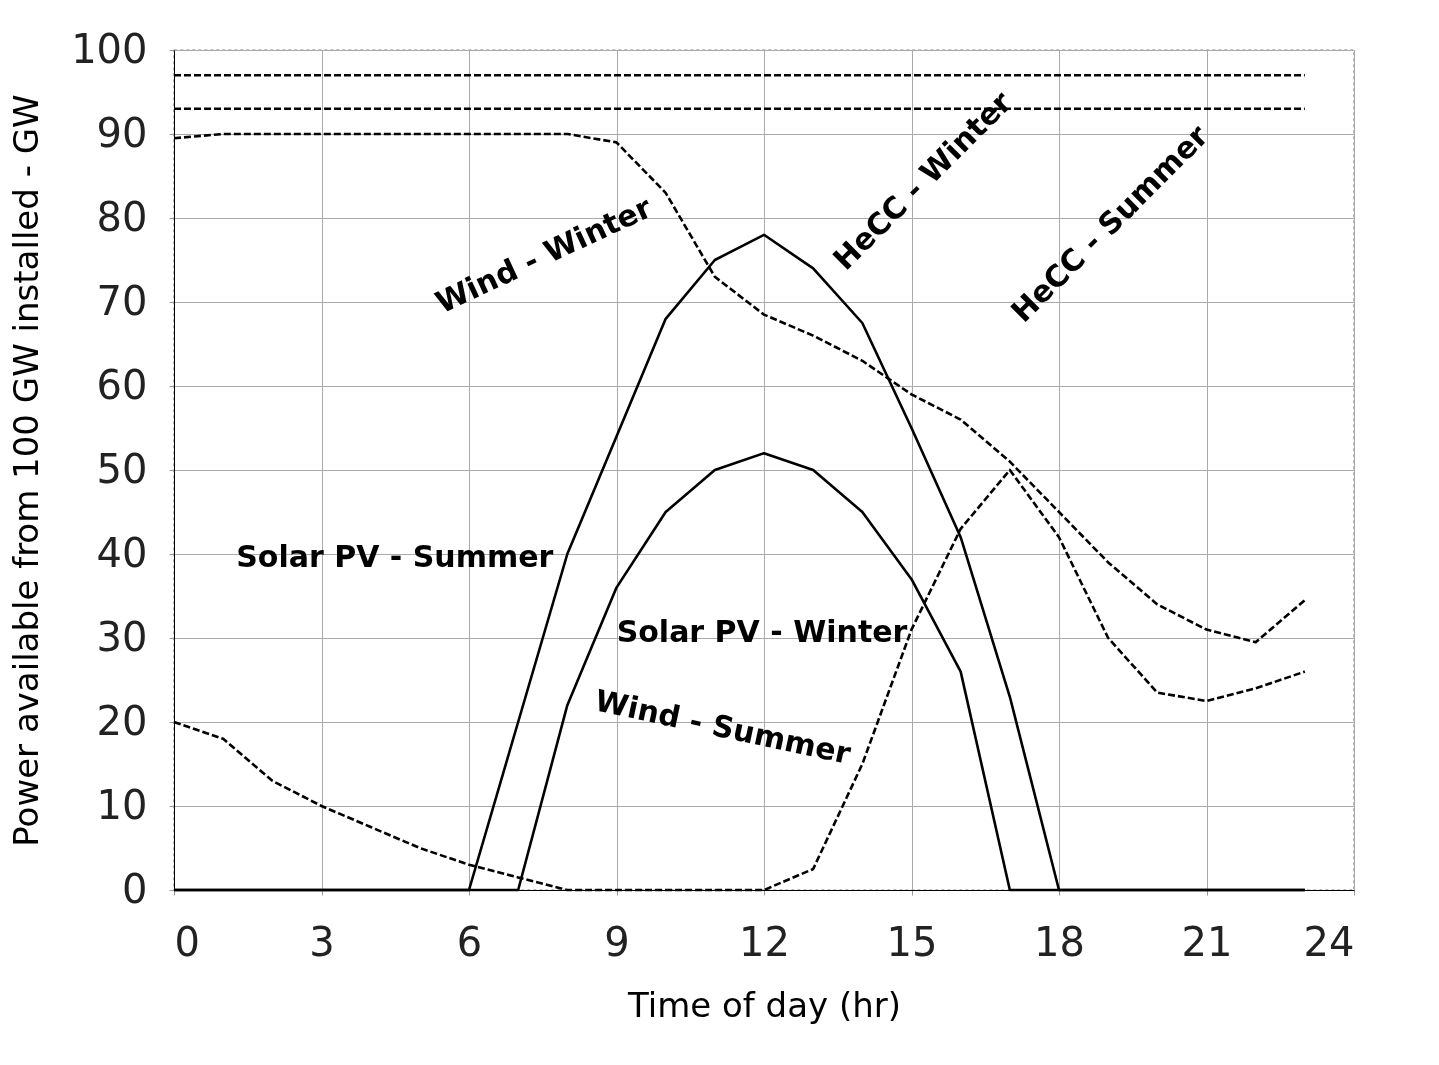  Describe the element at coordinates (122, 720) in the screenshot. I see `y-tick-label: 20` at that location.